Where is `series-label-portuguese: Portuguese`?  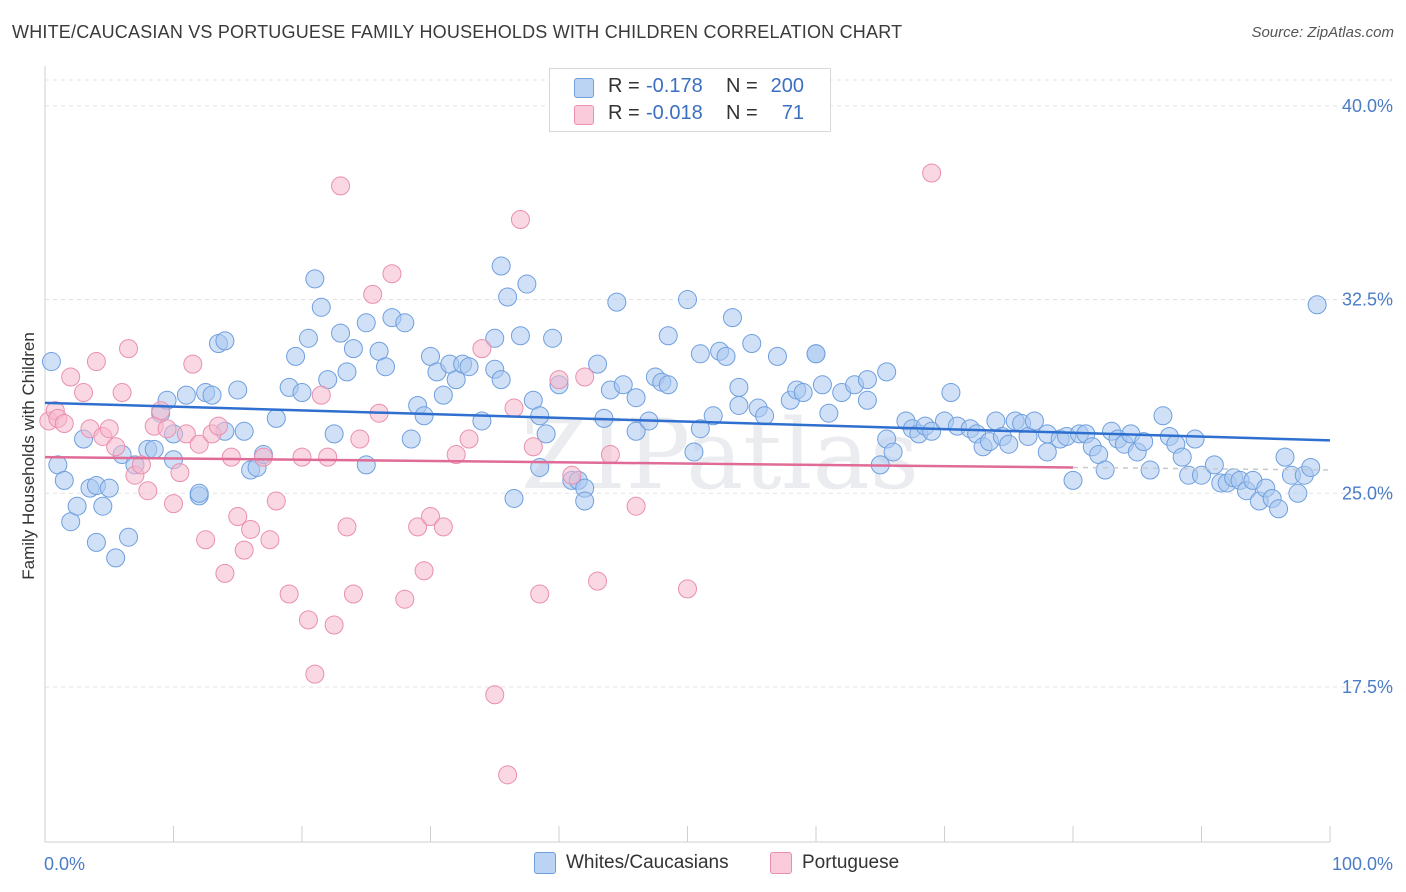 series-label-portuguese: Portuguese is located at coordinates (851, 862).